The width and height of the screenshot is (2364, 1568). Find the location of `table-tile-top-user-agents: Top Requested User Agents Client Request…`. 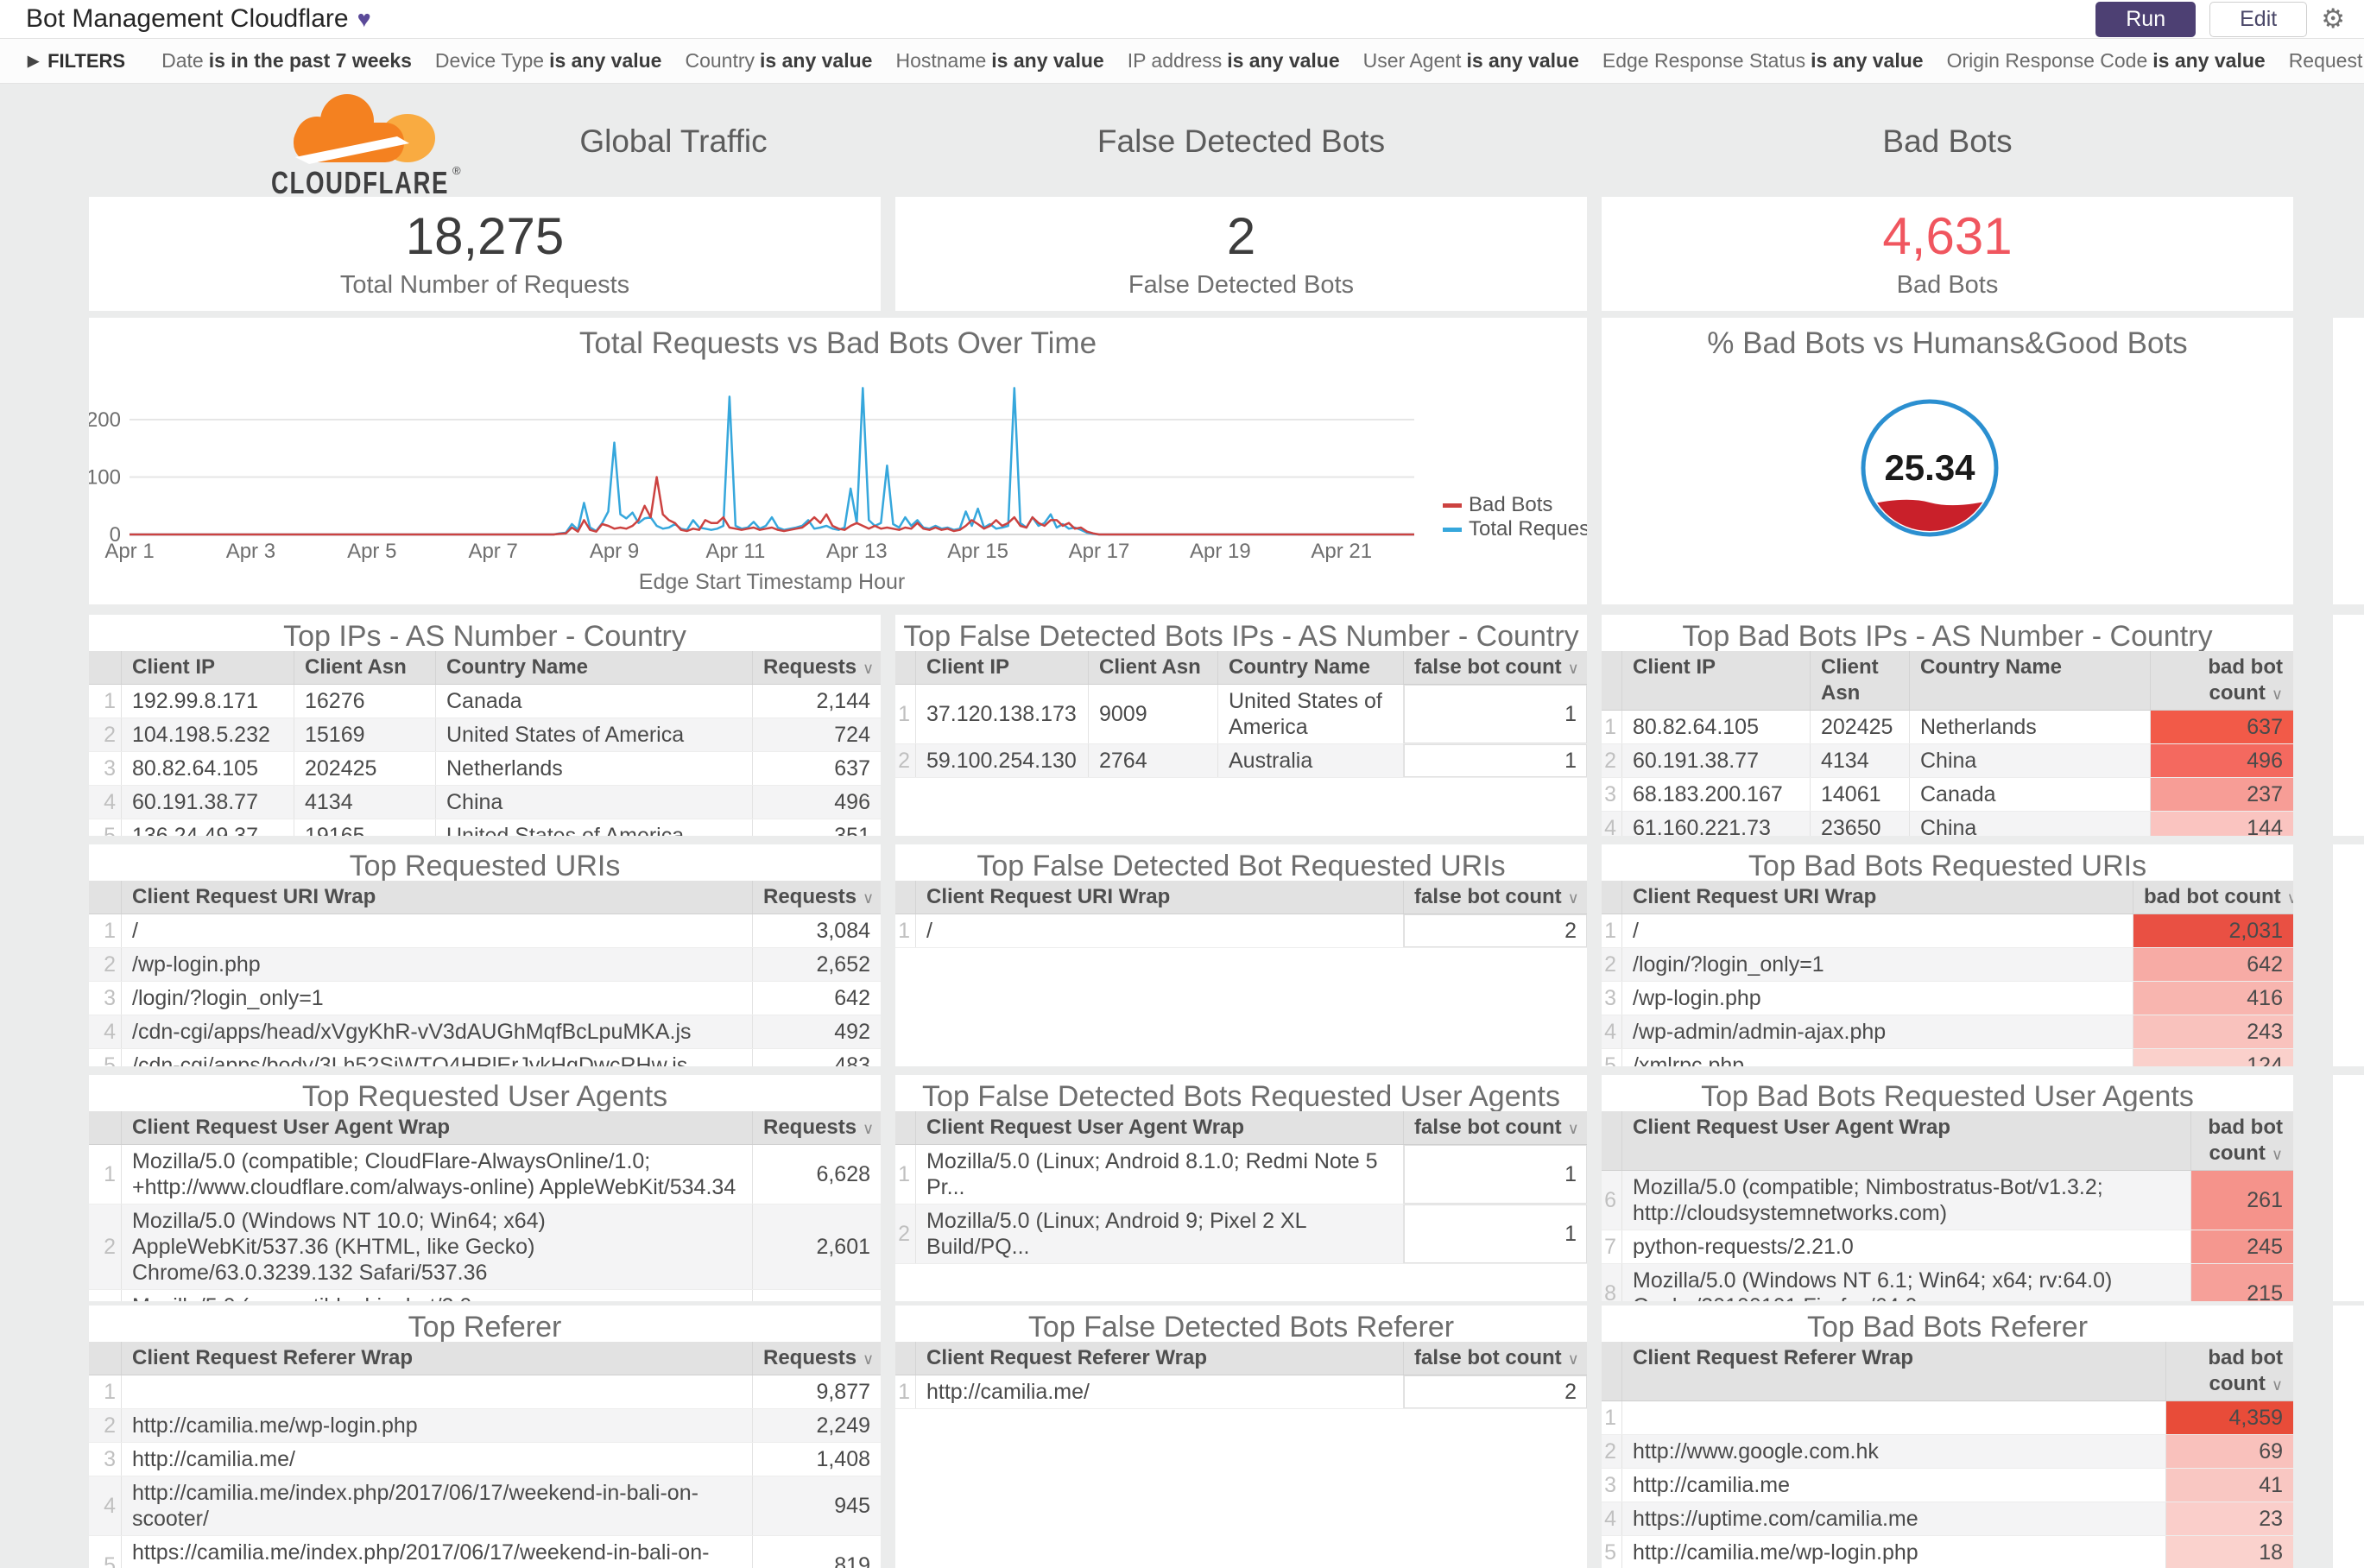

table-tile-top-user-agents: Top Requested User Agents Client Request… is located at coordinates (485, 1188).